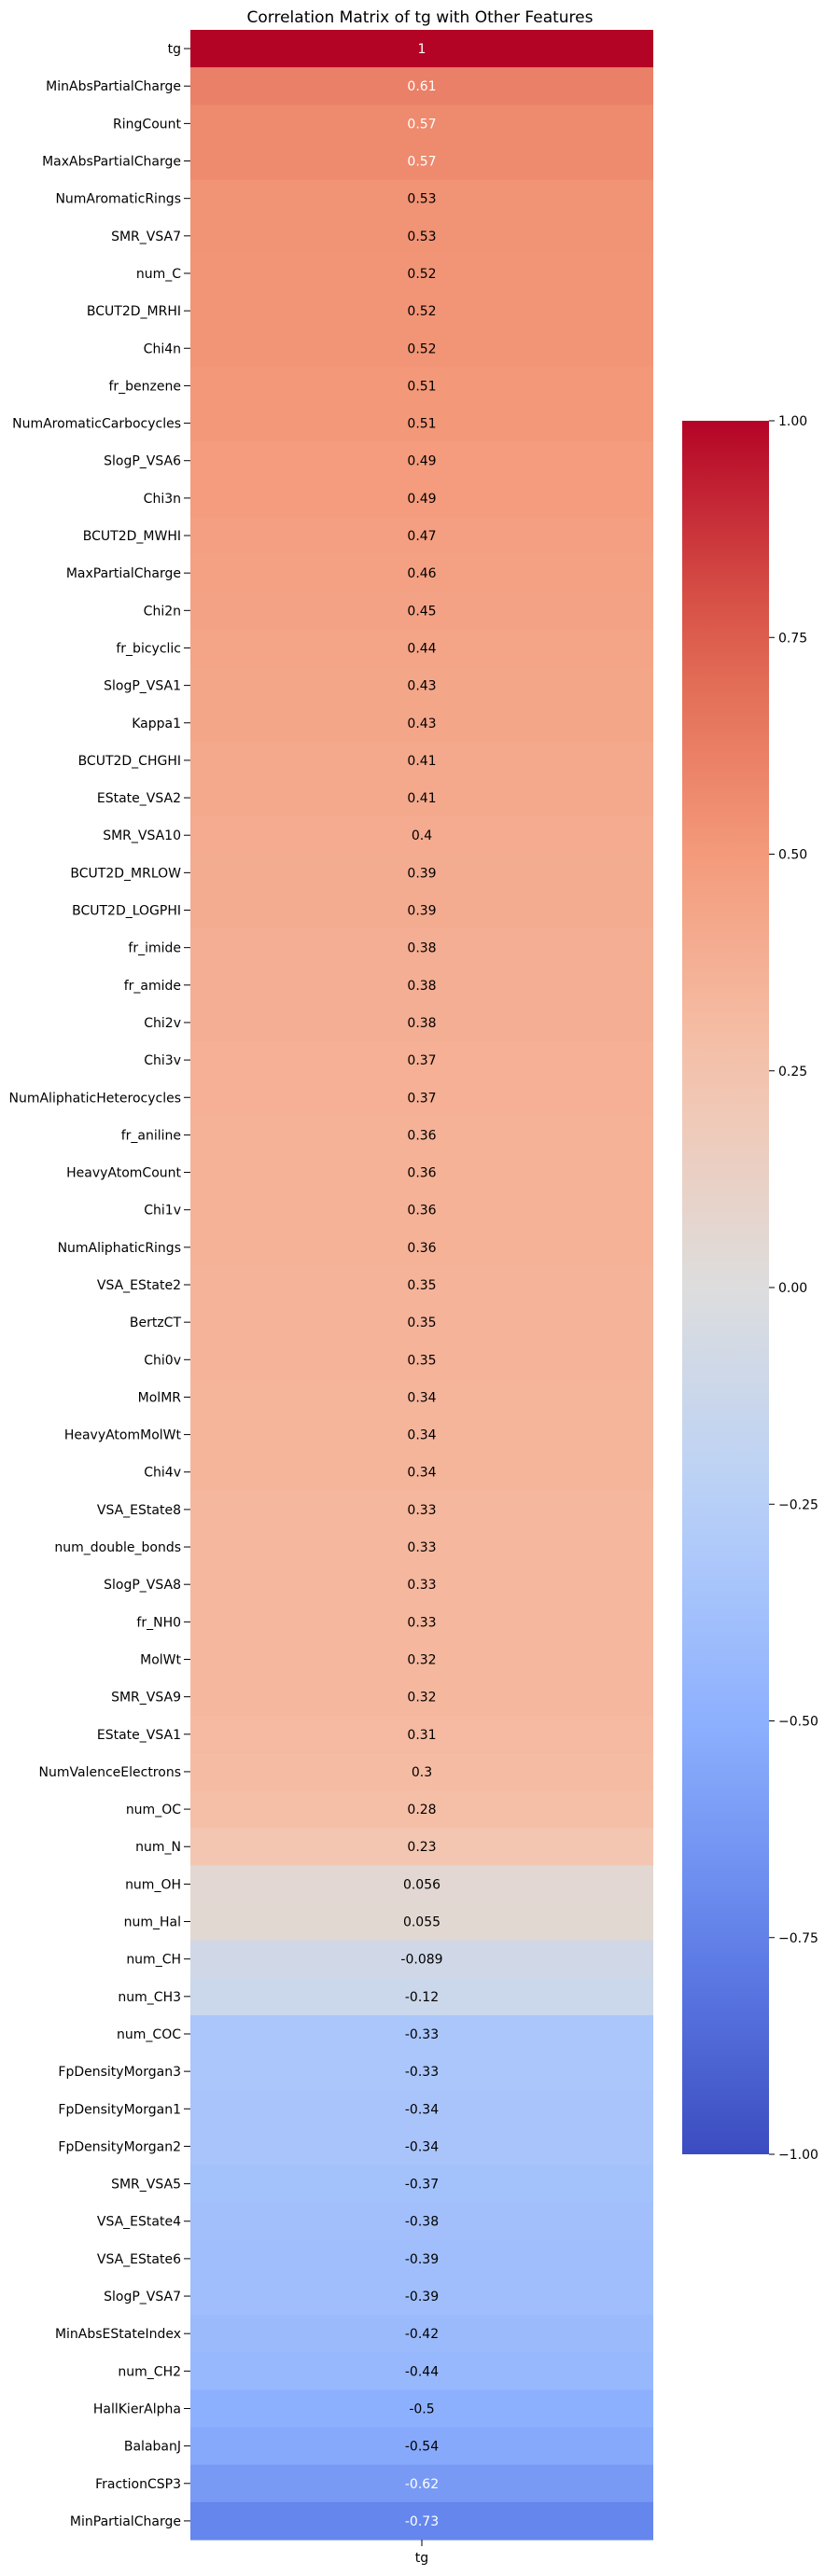 The height and width of the screenshot is (2576, 825). Describe the element at coordinates (421, 1922) in the screenshot. I see `heatmap-cell-num-hal` at that location.